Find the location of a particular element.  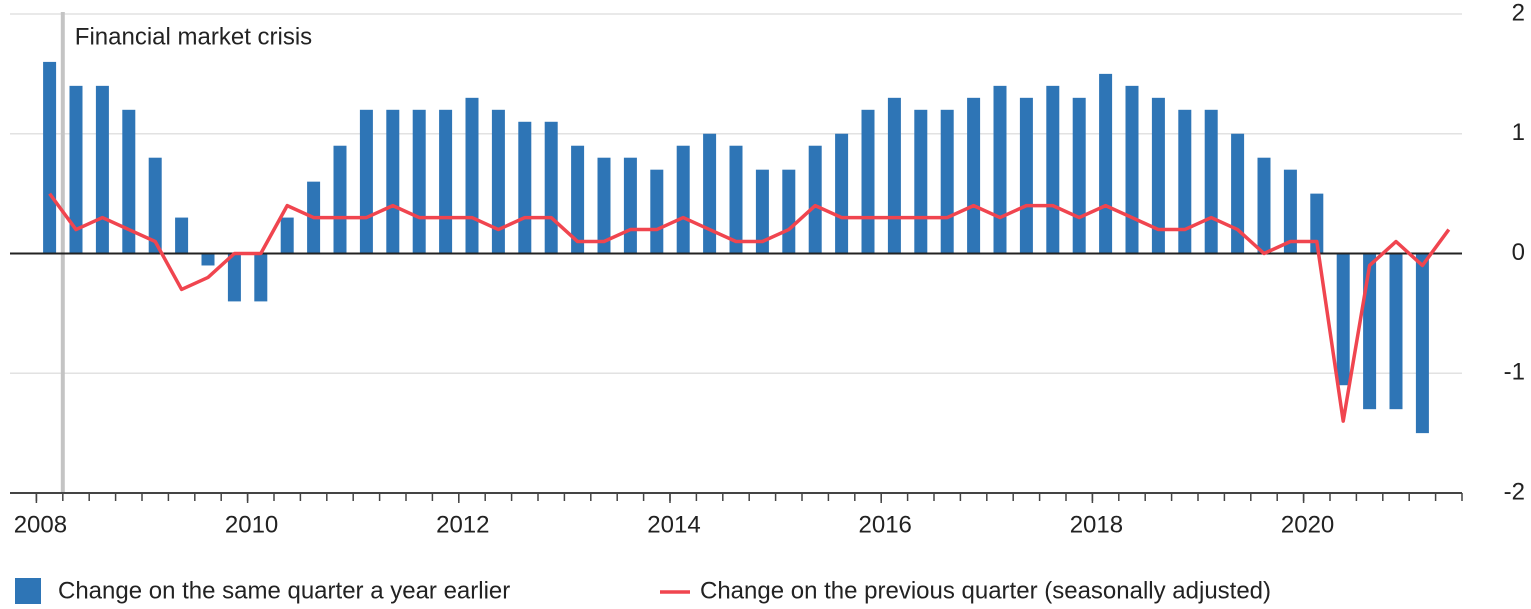

y-tick-label: 0 is located at coordinates (1518, 252).